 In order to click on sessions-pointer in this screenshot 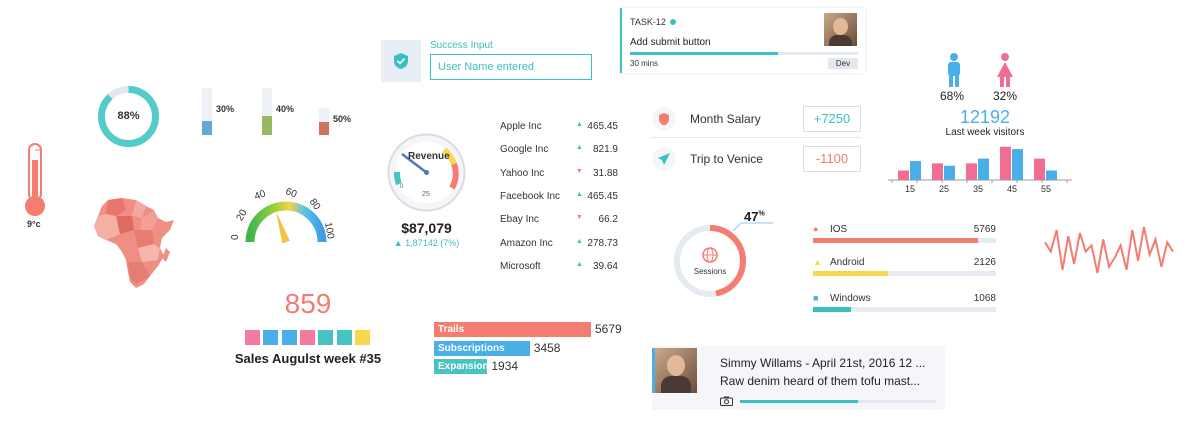, I will do `click(753, 227)`.